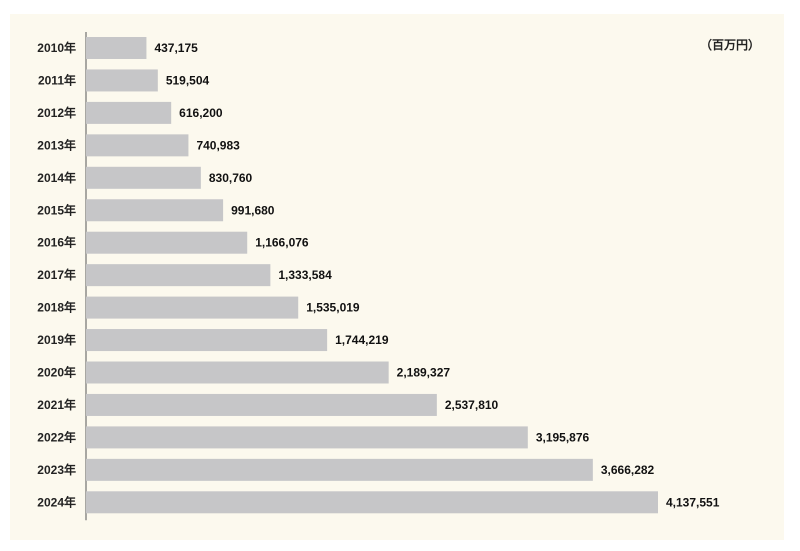  What do you see at coordinates (253, 210) in the screenshot?
I see `bar-value-label: 991,680` at bounding box center [253, 210].